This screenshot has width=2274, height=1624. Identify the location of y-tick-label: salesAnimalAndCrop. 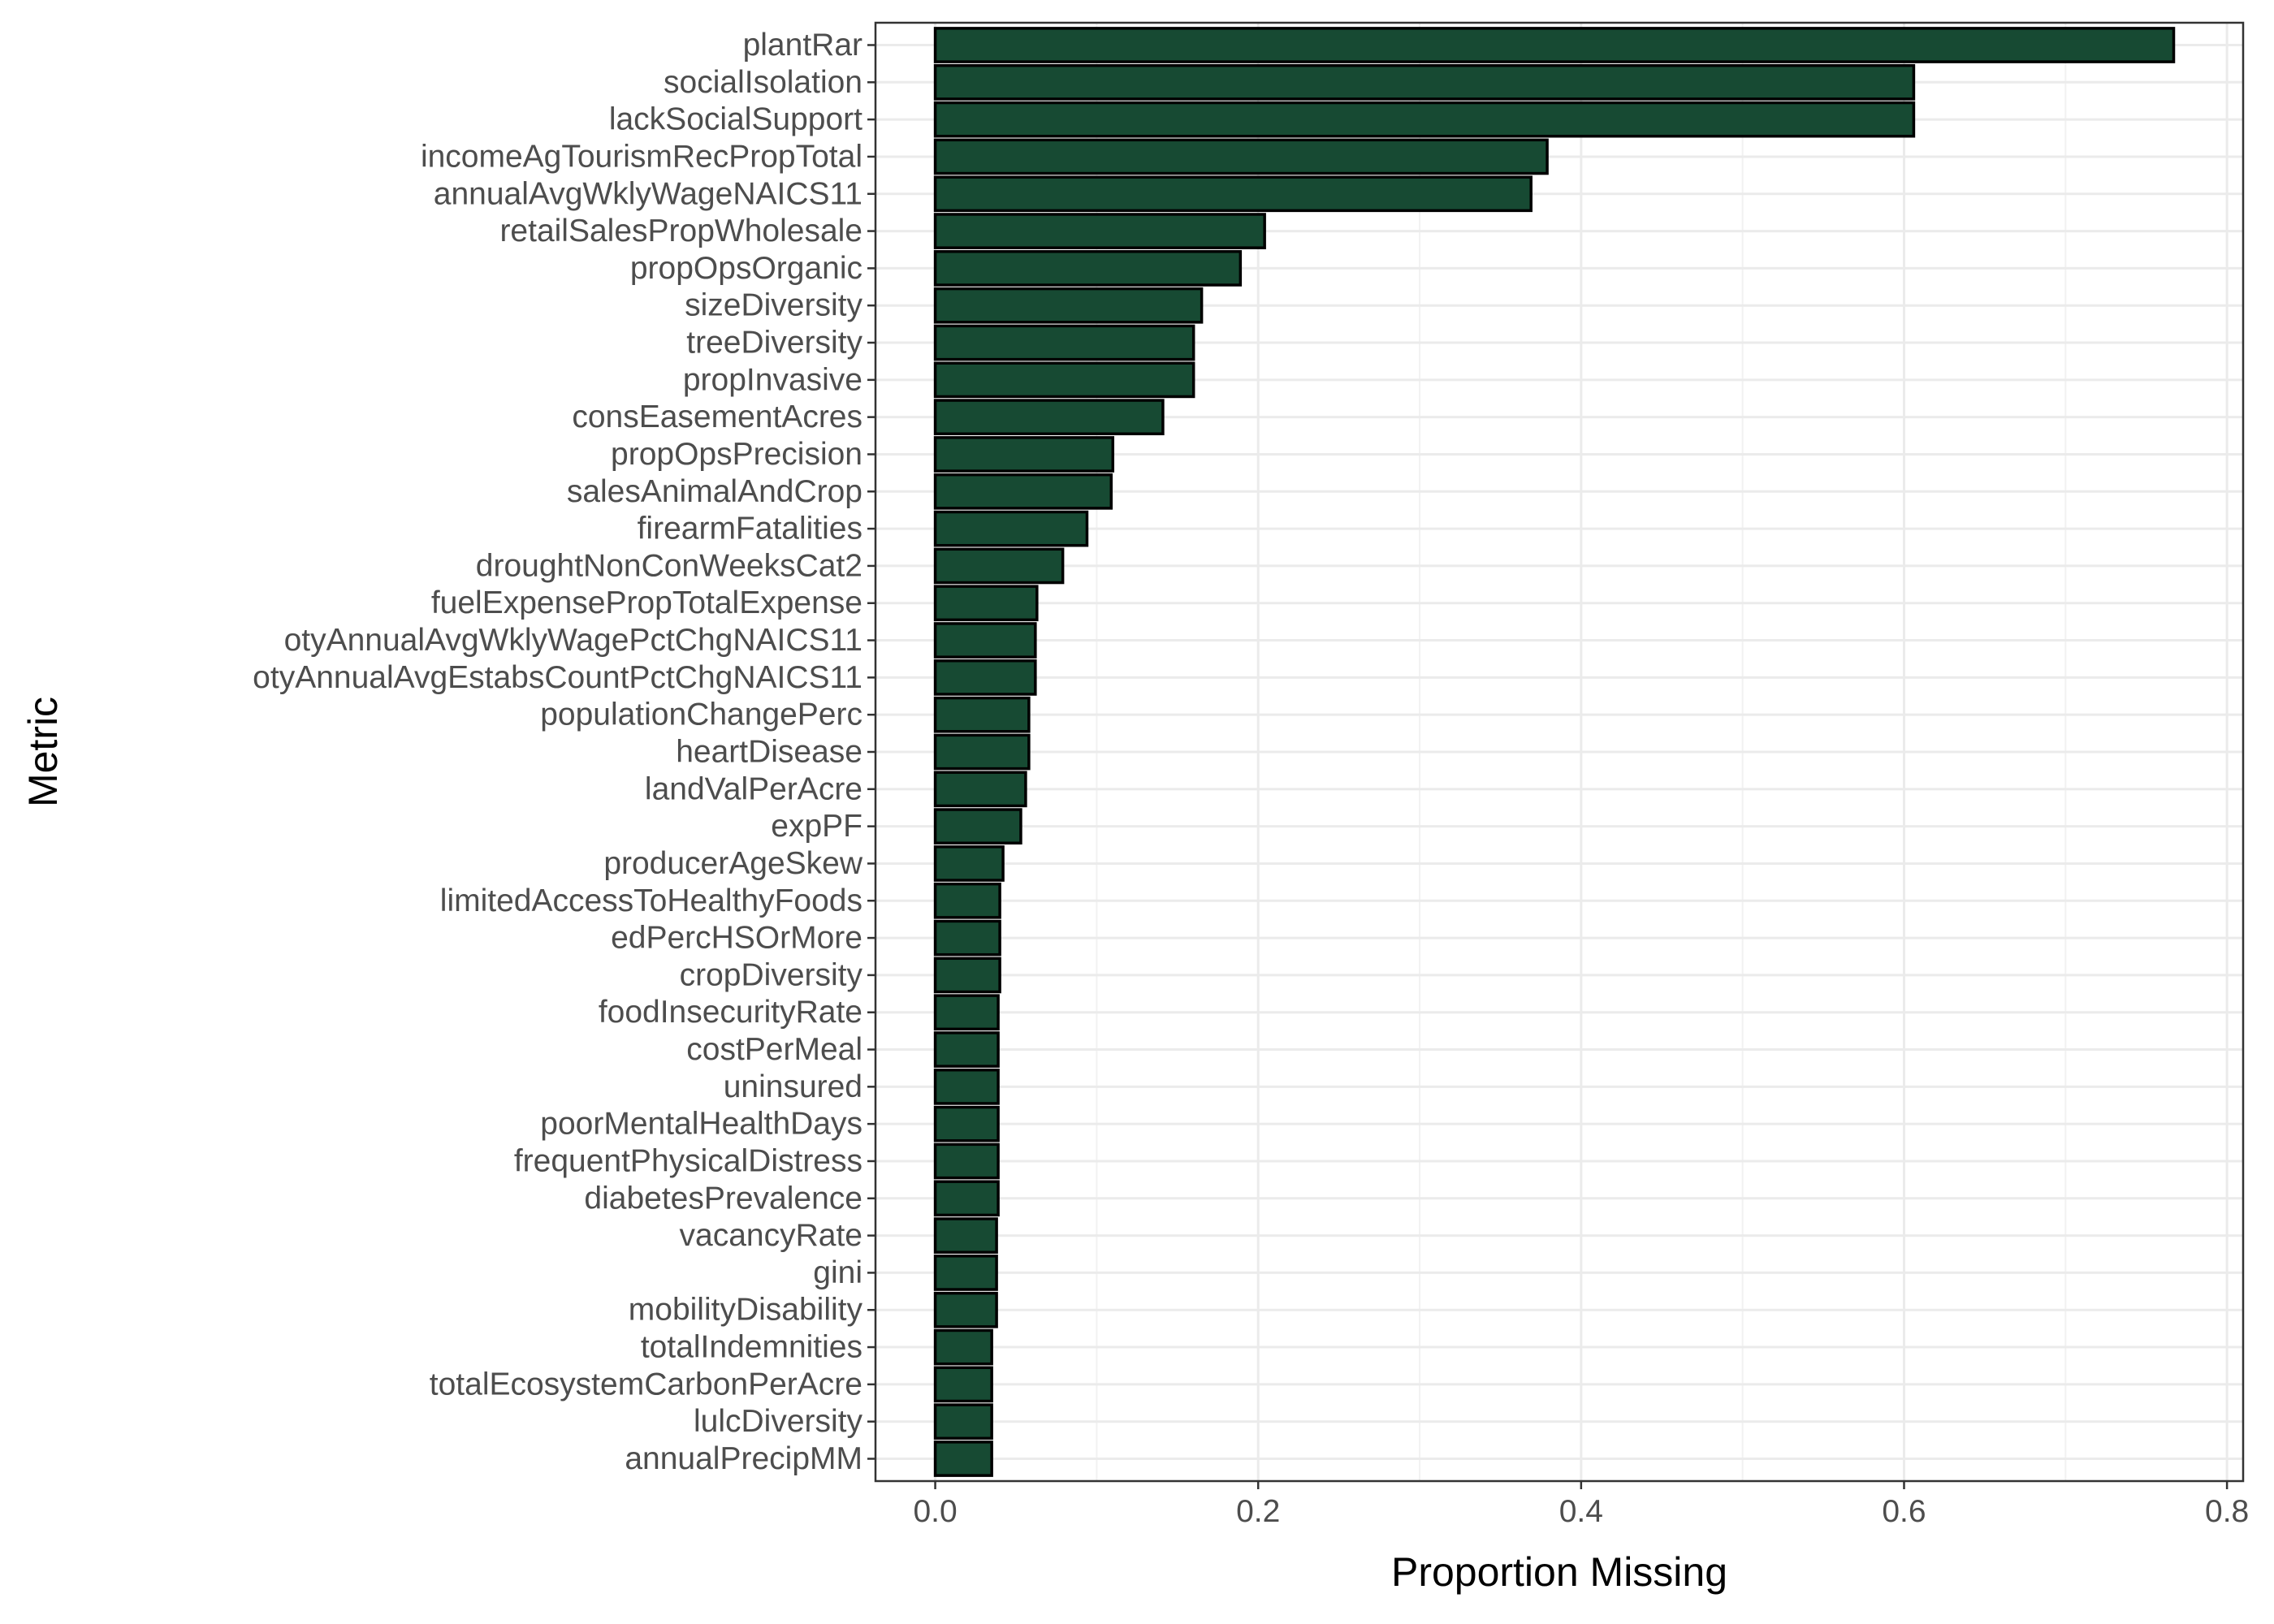
(715, 492).